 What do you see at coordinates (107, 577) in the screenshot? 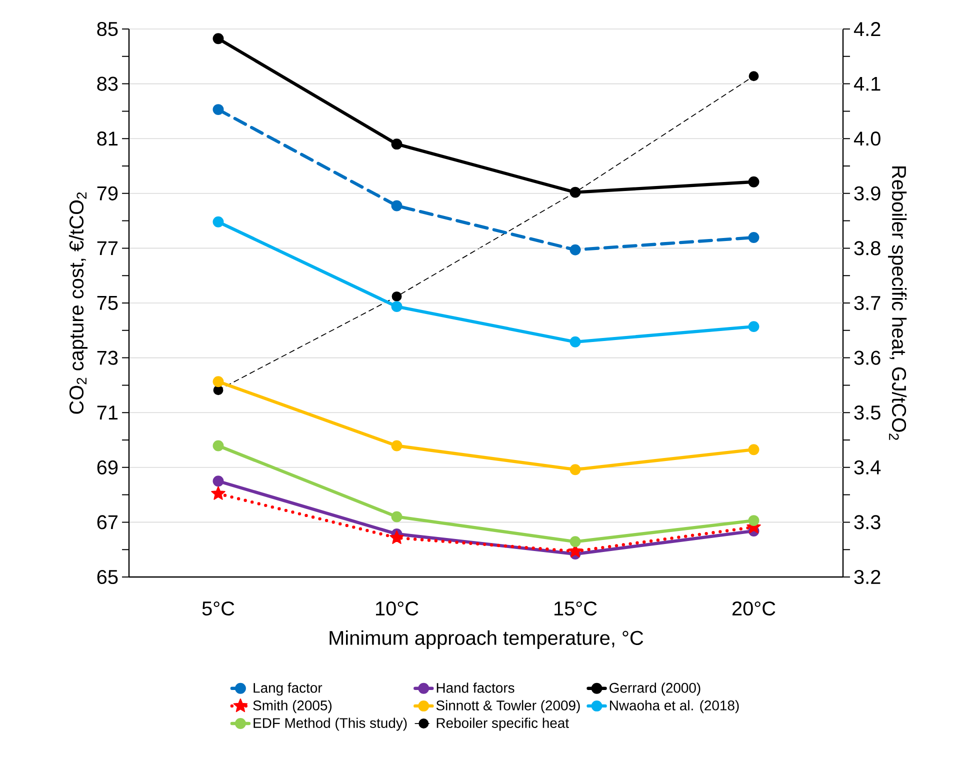
I see `y-tick-label: 65` at bounding box center [107, 577].